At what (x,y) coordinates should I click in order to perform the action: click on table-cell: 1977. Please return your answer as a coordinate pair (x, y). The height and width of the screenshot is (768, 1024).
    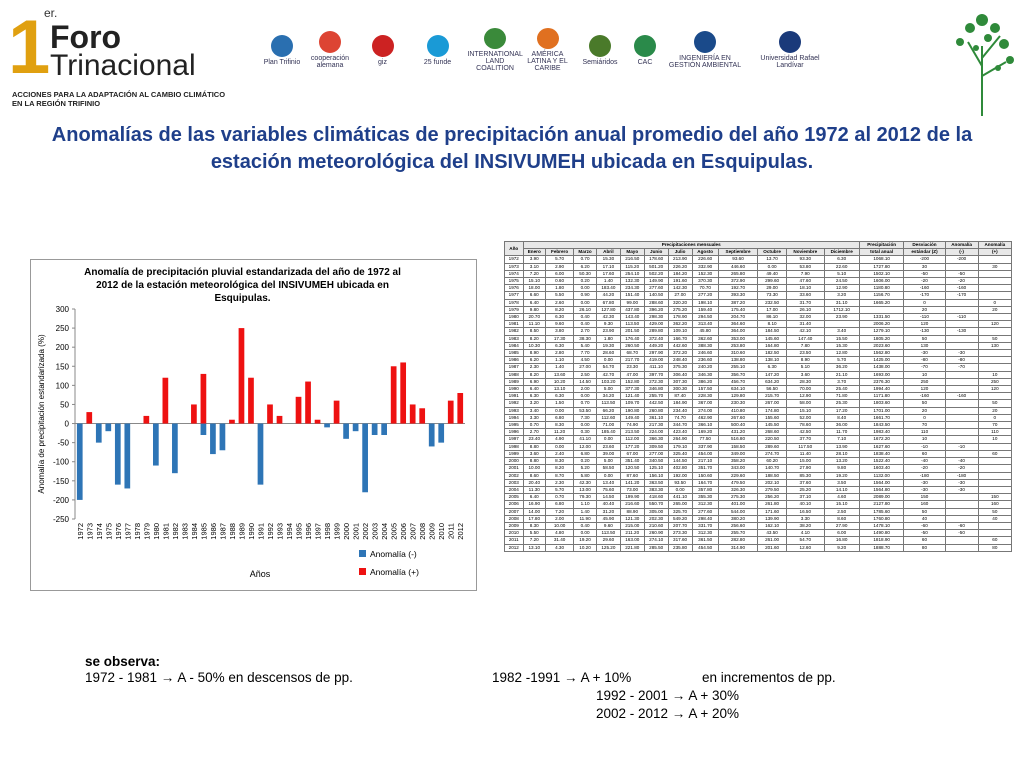
    Looking at the image, I should click on (514, 295).